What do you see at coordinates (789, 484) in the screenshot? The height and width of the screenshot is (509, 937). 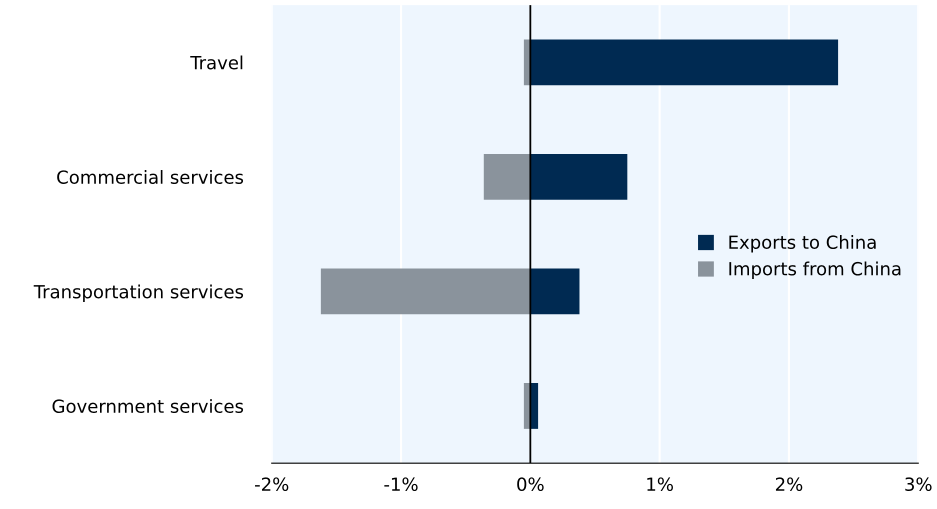 I see `x-tick-label: 2%` at bounding box center [789, 484].